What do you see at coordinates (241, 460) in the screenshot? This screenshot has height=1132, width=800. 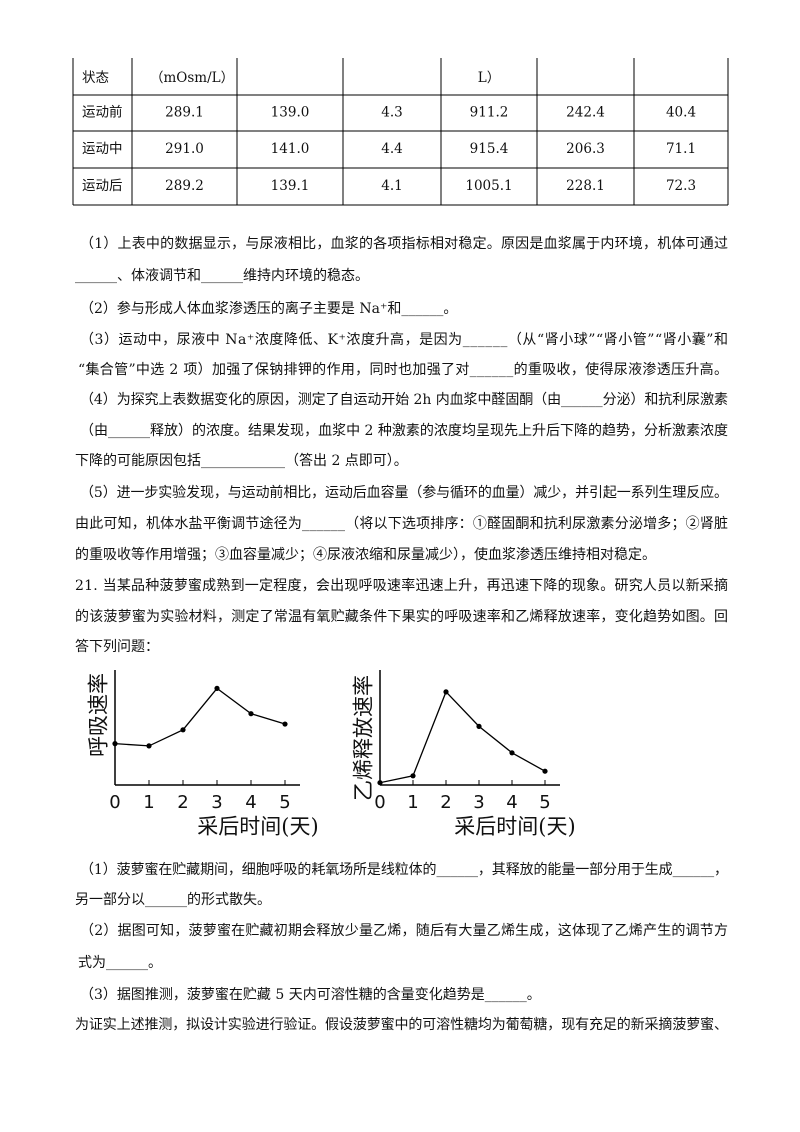 I see `paragraph-line: 下降的可能原因包括____________（答出 2 点即可）。` at bounding box center [241, 460].